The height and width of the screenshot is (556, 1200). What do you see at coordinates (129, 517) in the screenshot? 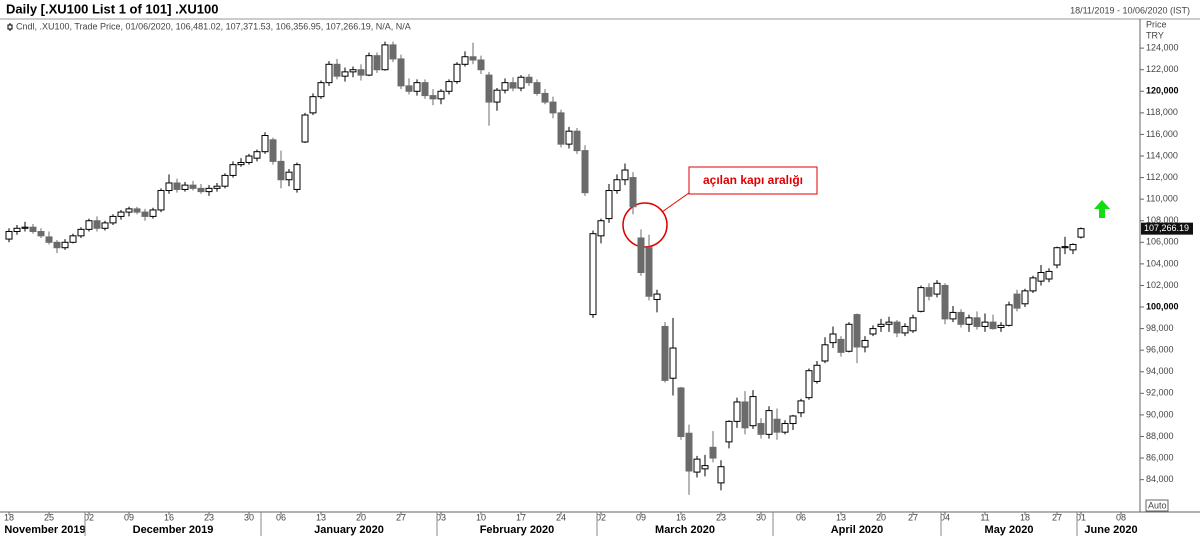
I see `x-tick-label: 09` at bounding box center [129, 517].